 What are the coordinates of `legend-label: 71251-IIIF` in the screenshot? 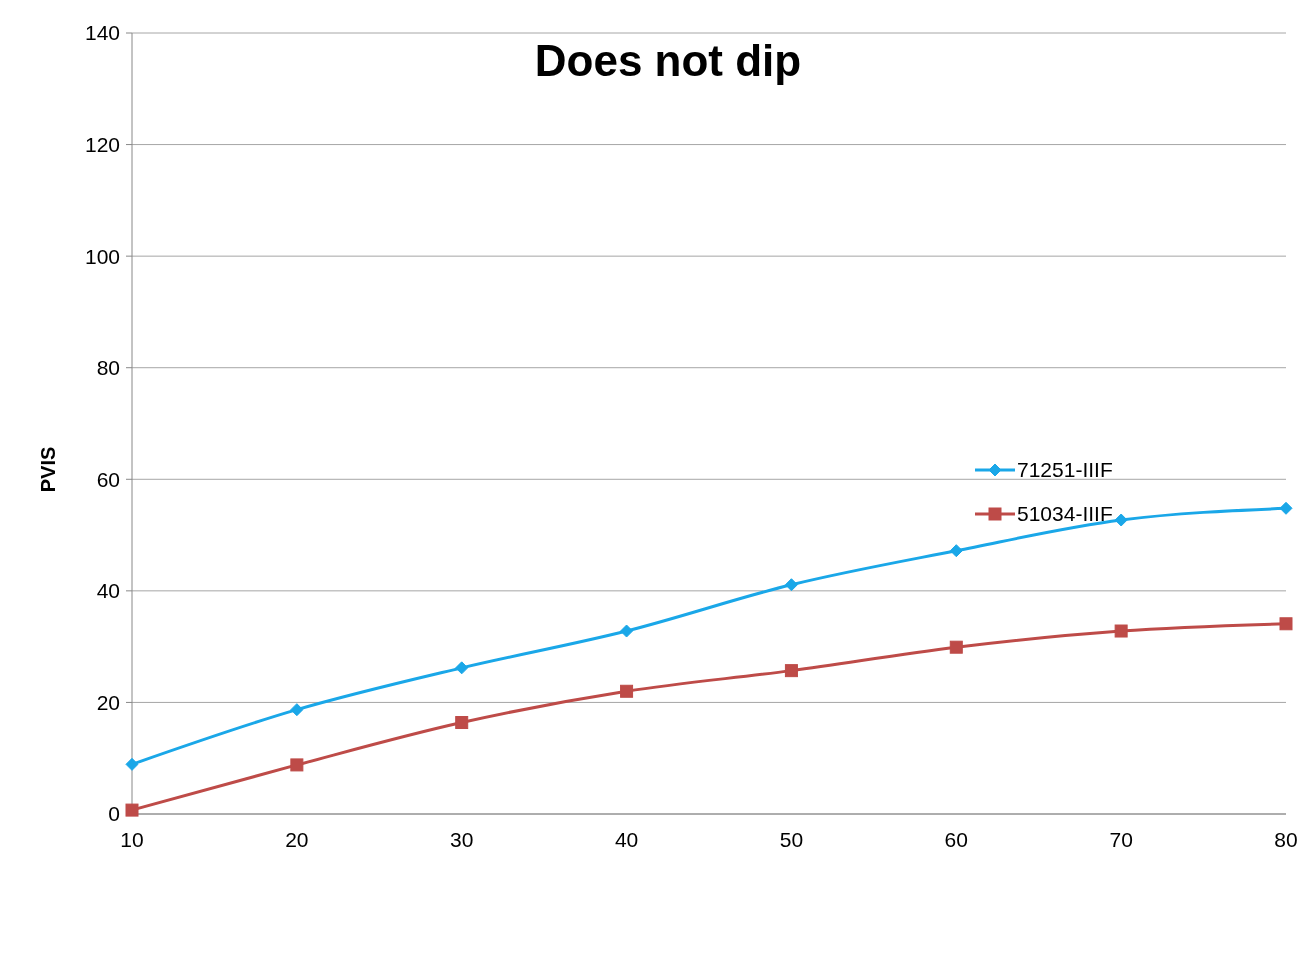 It's located at (1065, 470).